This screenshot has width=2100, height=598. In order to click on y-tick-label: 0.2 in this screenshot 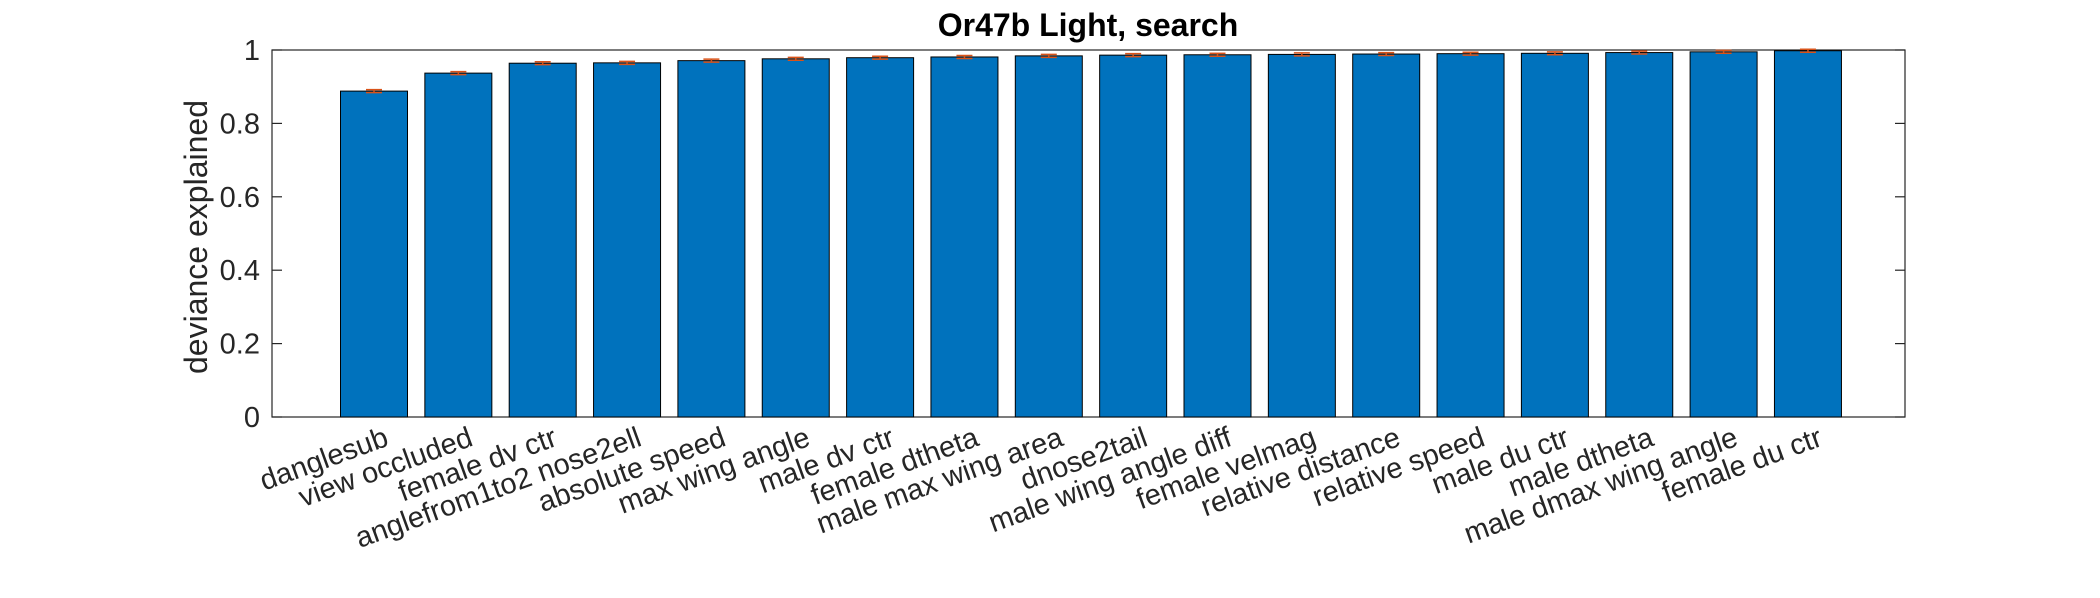, I will do `click(240, 345)`.